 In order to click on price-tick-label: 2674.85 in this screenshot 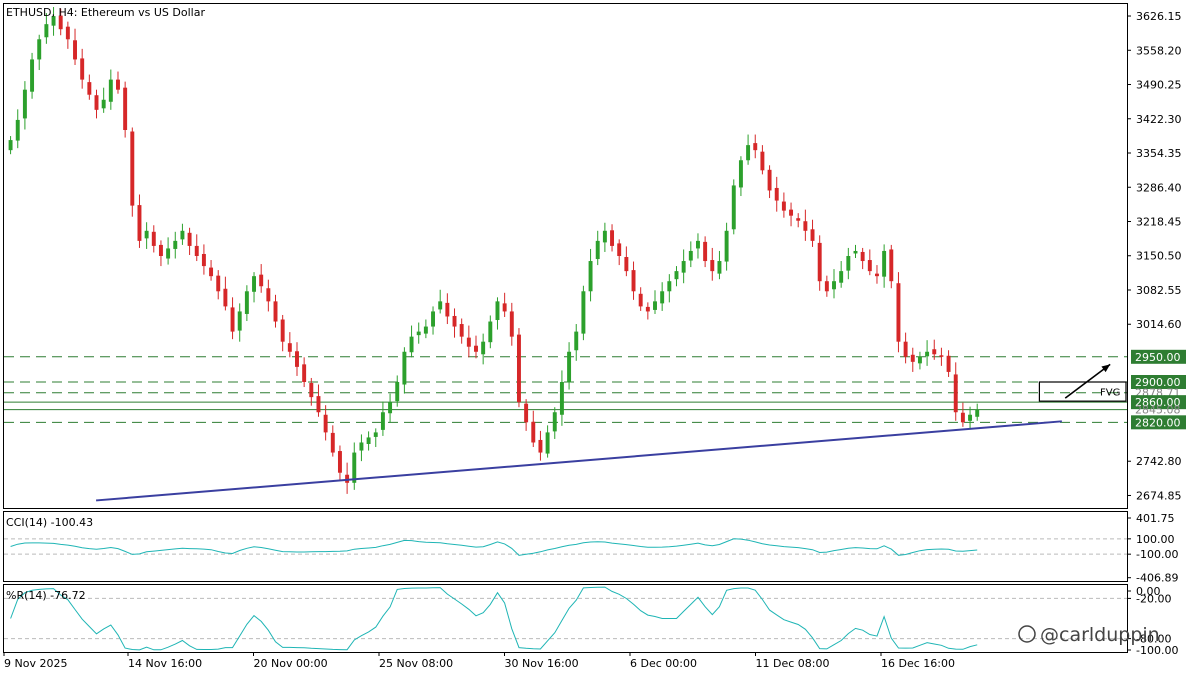, I will do `click(1159, 495)`.